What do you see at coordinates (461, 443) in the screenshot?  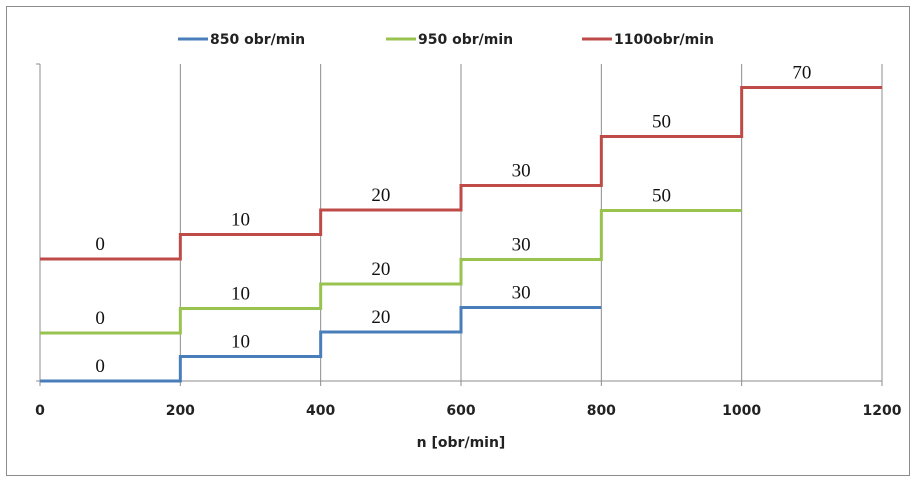 I see `x-axis-title: n [obr/min]` at bounding box center [461, 443].